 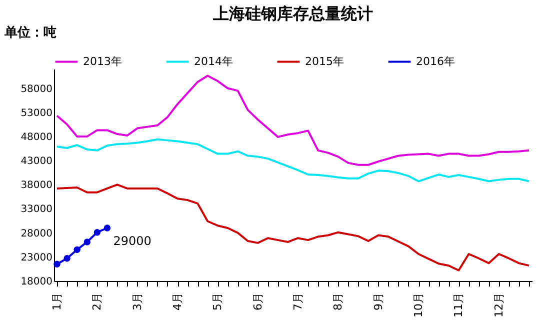 What do you see at coordinates (459, 305) in the screenshot?
I see `x-tick-label: 11月` at bounding box center [459, 305].